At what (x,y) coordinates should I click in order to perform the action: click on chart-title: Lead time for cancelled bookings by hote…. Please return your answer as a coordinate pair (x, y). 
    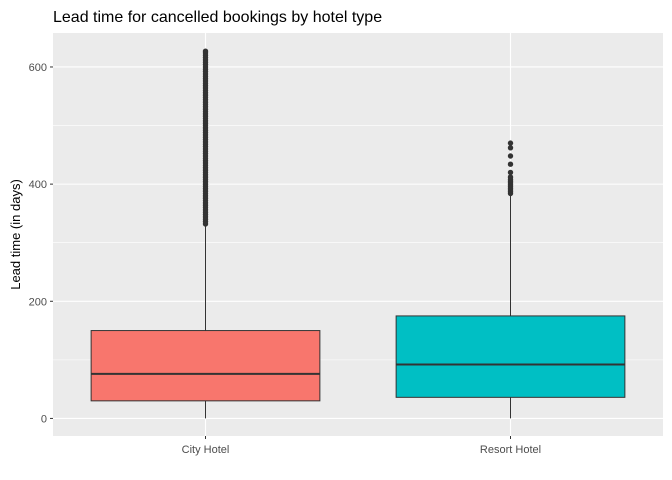
    Looking at the image, I should click on (217, 17).